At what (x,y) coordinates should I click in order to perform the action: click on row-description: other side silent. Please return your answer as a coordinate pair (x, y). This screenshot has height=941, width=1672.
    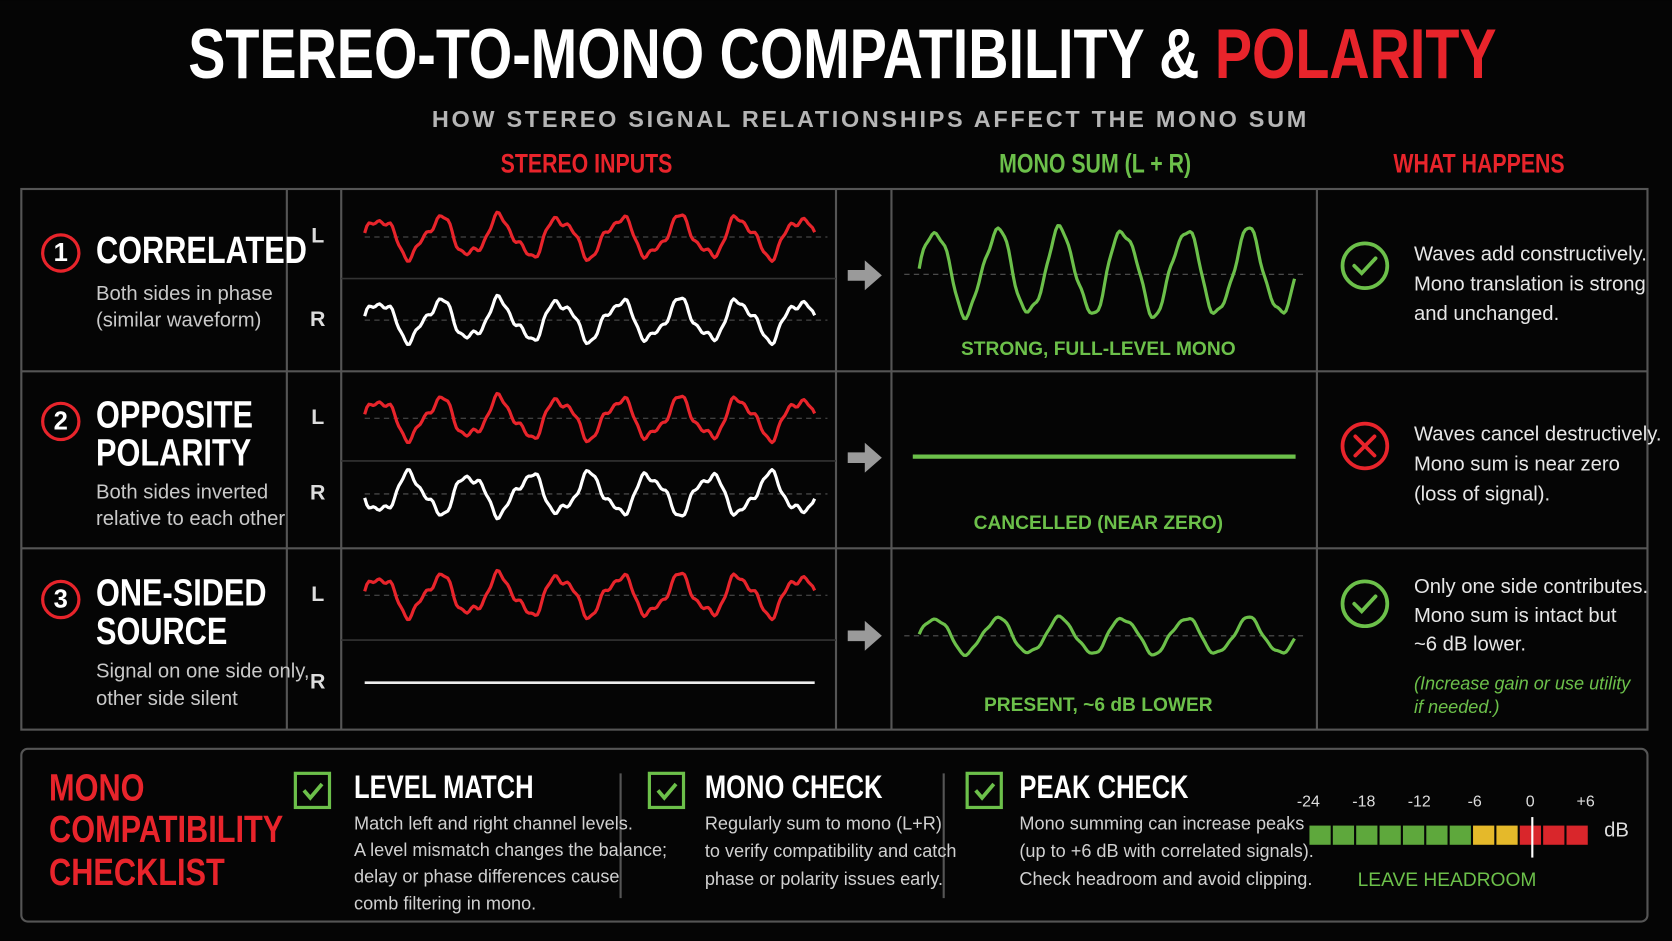
    Looking at the image, I should click on (167, 699).